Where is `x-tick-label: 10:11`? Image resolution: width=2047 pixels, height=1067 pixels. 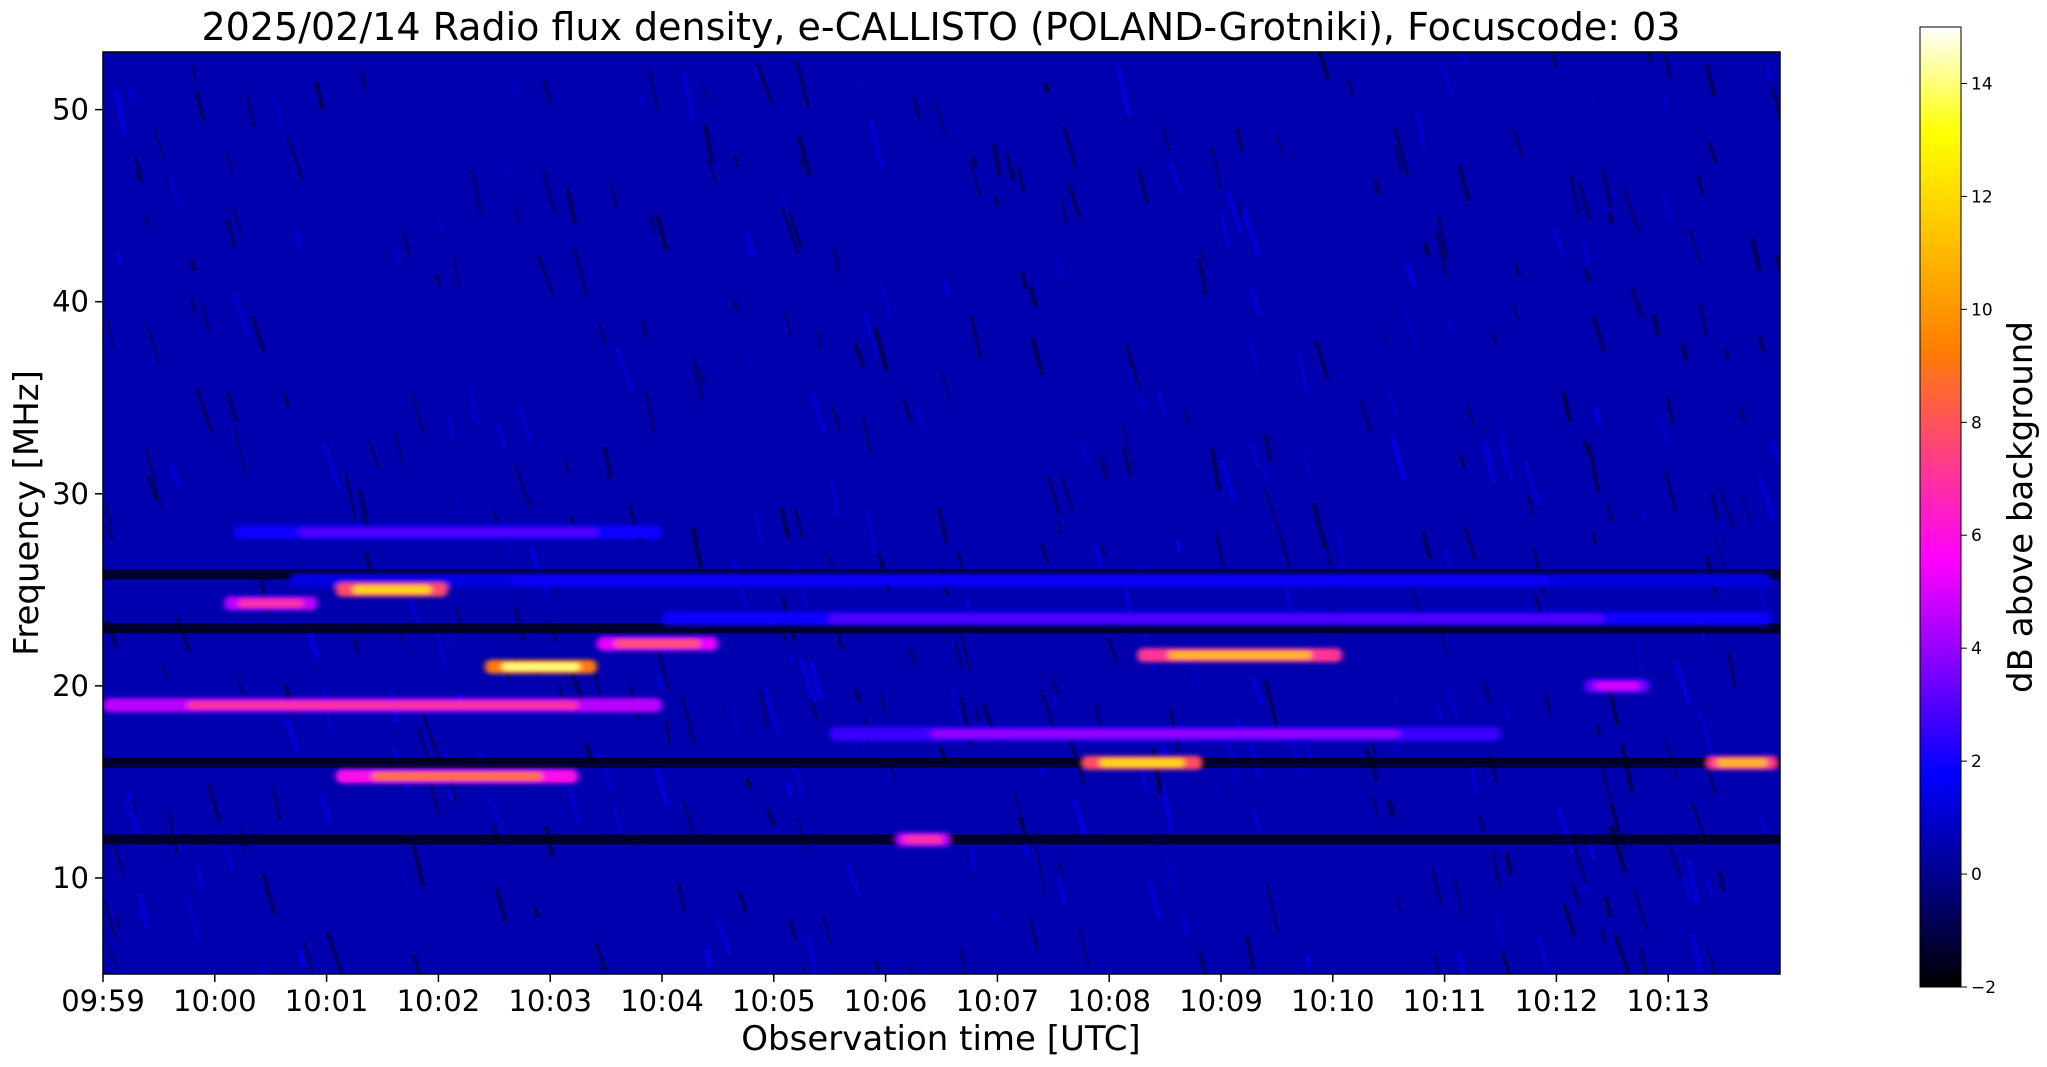
x-tick-label: 10:11 is located at coordinates (1445, 1001).